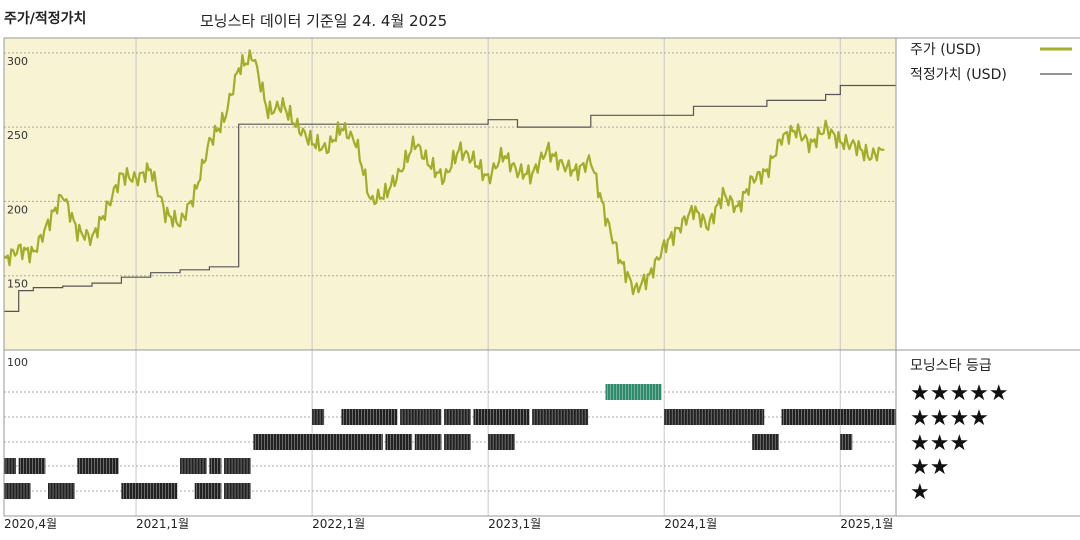  I want to click on x-tick-label: 2025,1월, so click(866, 524).